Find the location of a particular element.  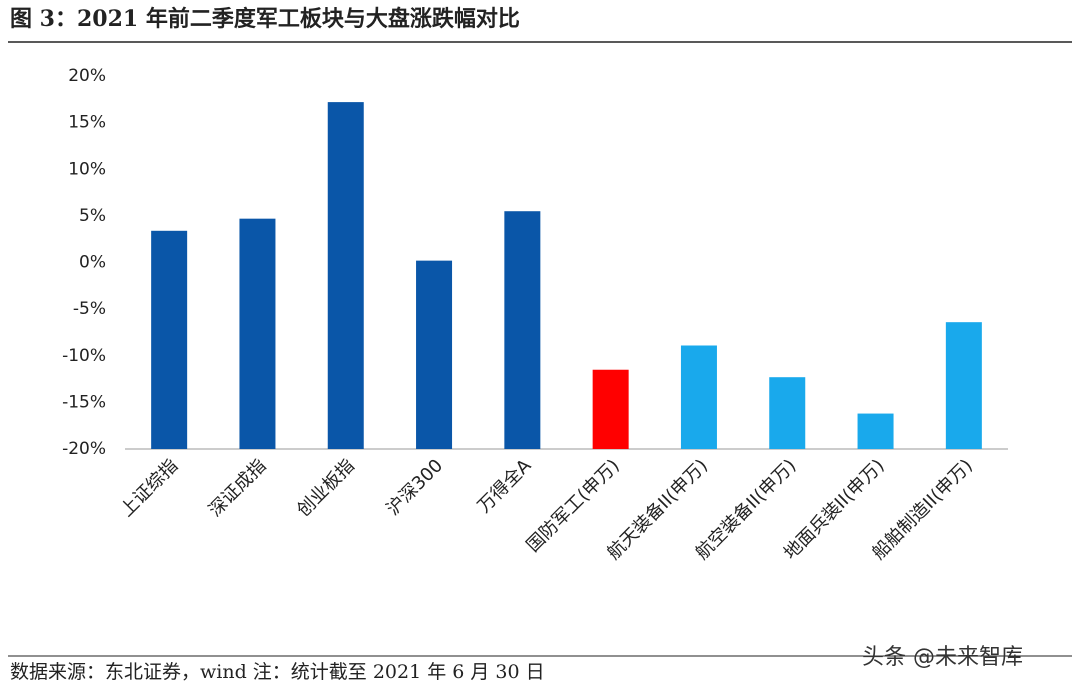

y-tick-label: 0% is located at coordinates (92, 263).